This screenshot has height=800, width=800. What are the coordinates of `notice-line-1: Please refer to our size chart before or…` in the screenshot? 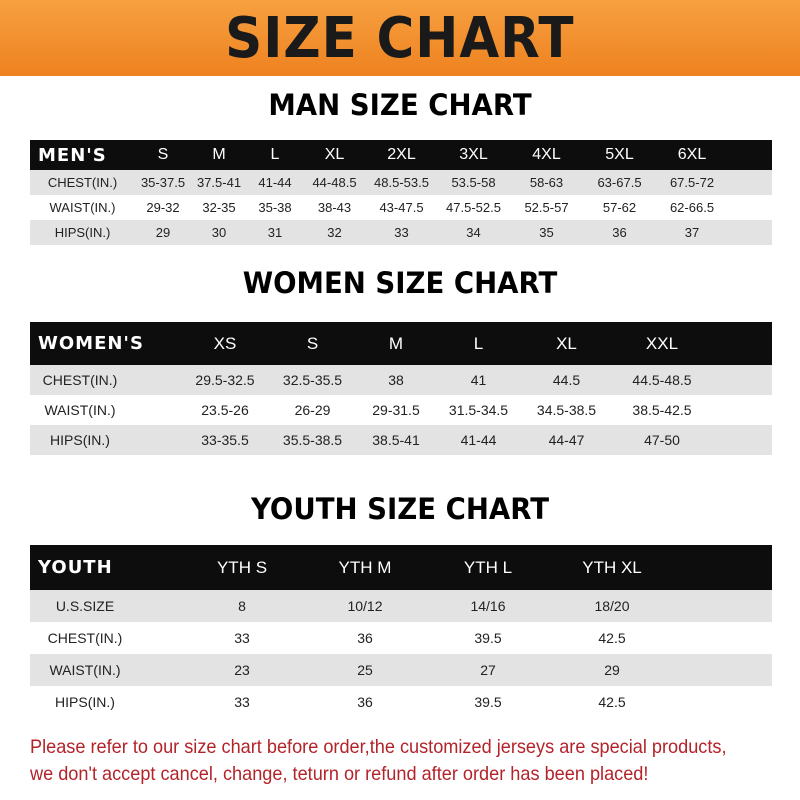 It's located at (378, 747).